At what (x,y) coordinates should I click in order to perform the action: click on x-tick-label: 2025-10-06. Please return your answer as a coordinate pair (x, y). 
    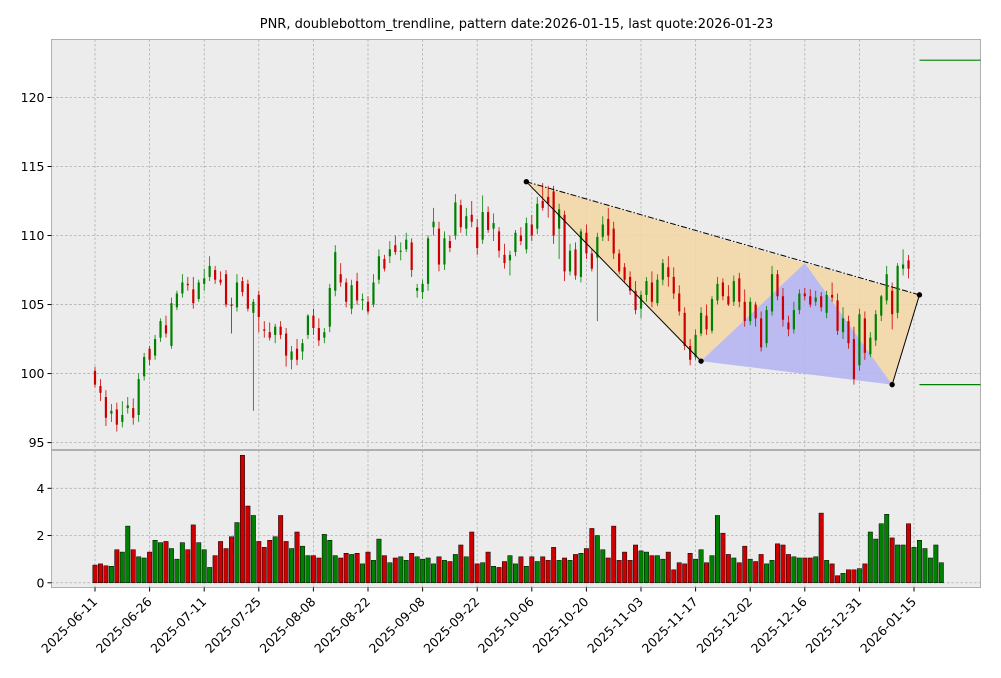
    Looking at the image, I should click on (506, 625).